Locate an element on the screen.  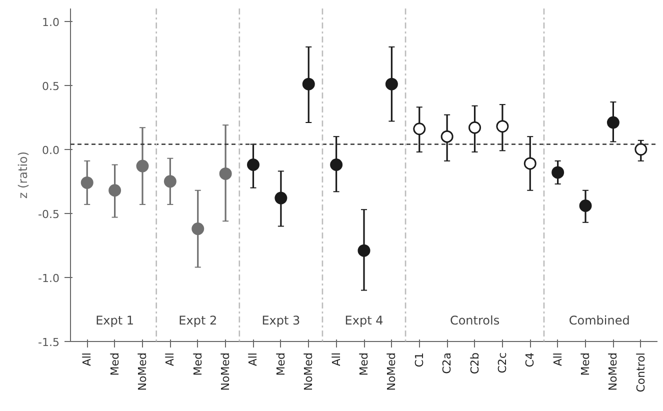
x-tick-label: Control is located at coordinates (641, 372).